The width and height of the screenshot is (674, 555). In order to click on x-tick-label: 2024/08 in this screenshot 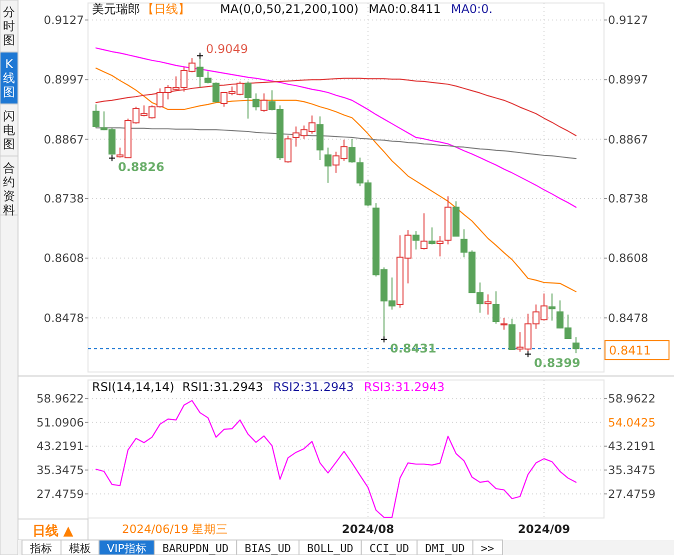, I will do `click(368, 529)`.